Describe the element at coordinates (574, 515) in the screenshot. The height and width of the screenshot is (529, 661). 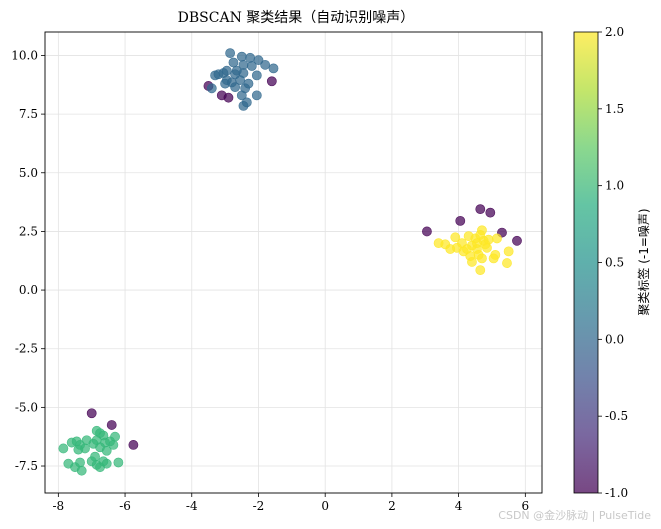
I see `watermark: CSDN @金沙脉动 | PulseTide` at that location.